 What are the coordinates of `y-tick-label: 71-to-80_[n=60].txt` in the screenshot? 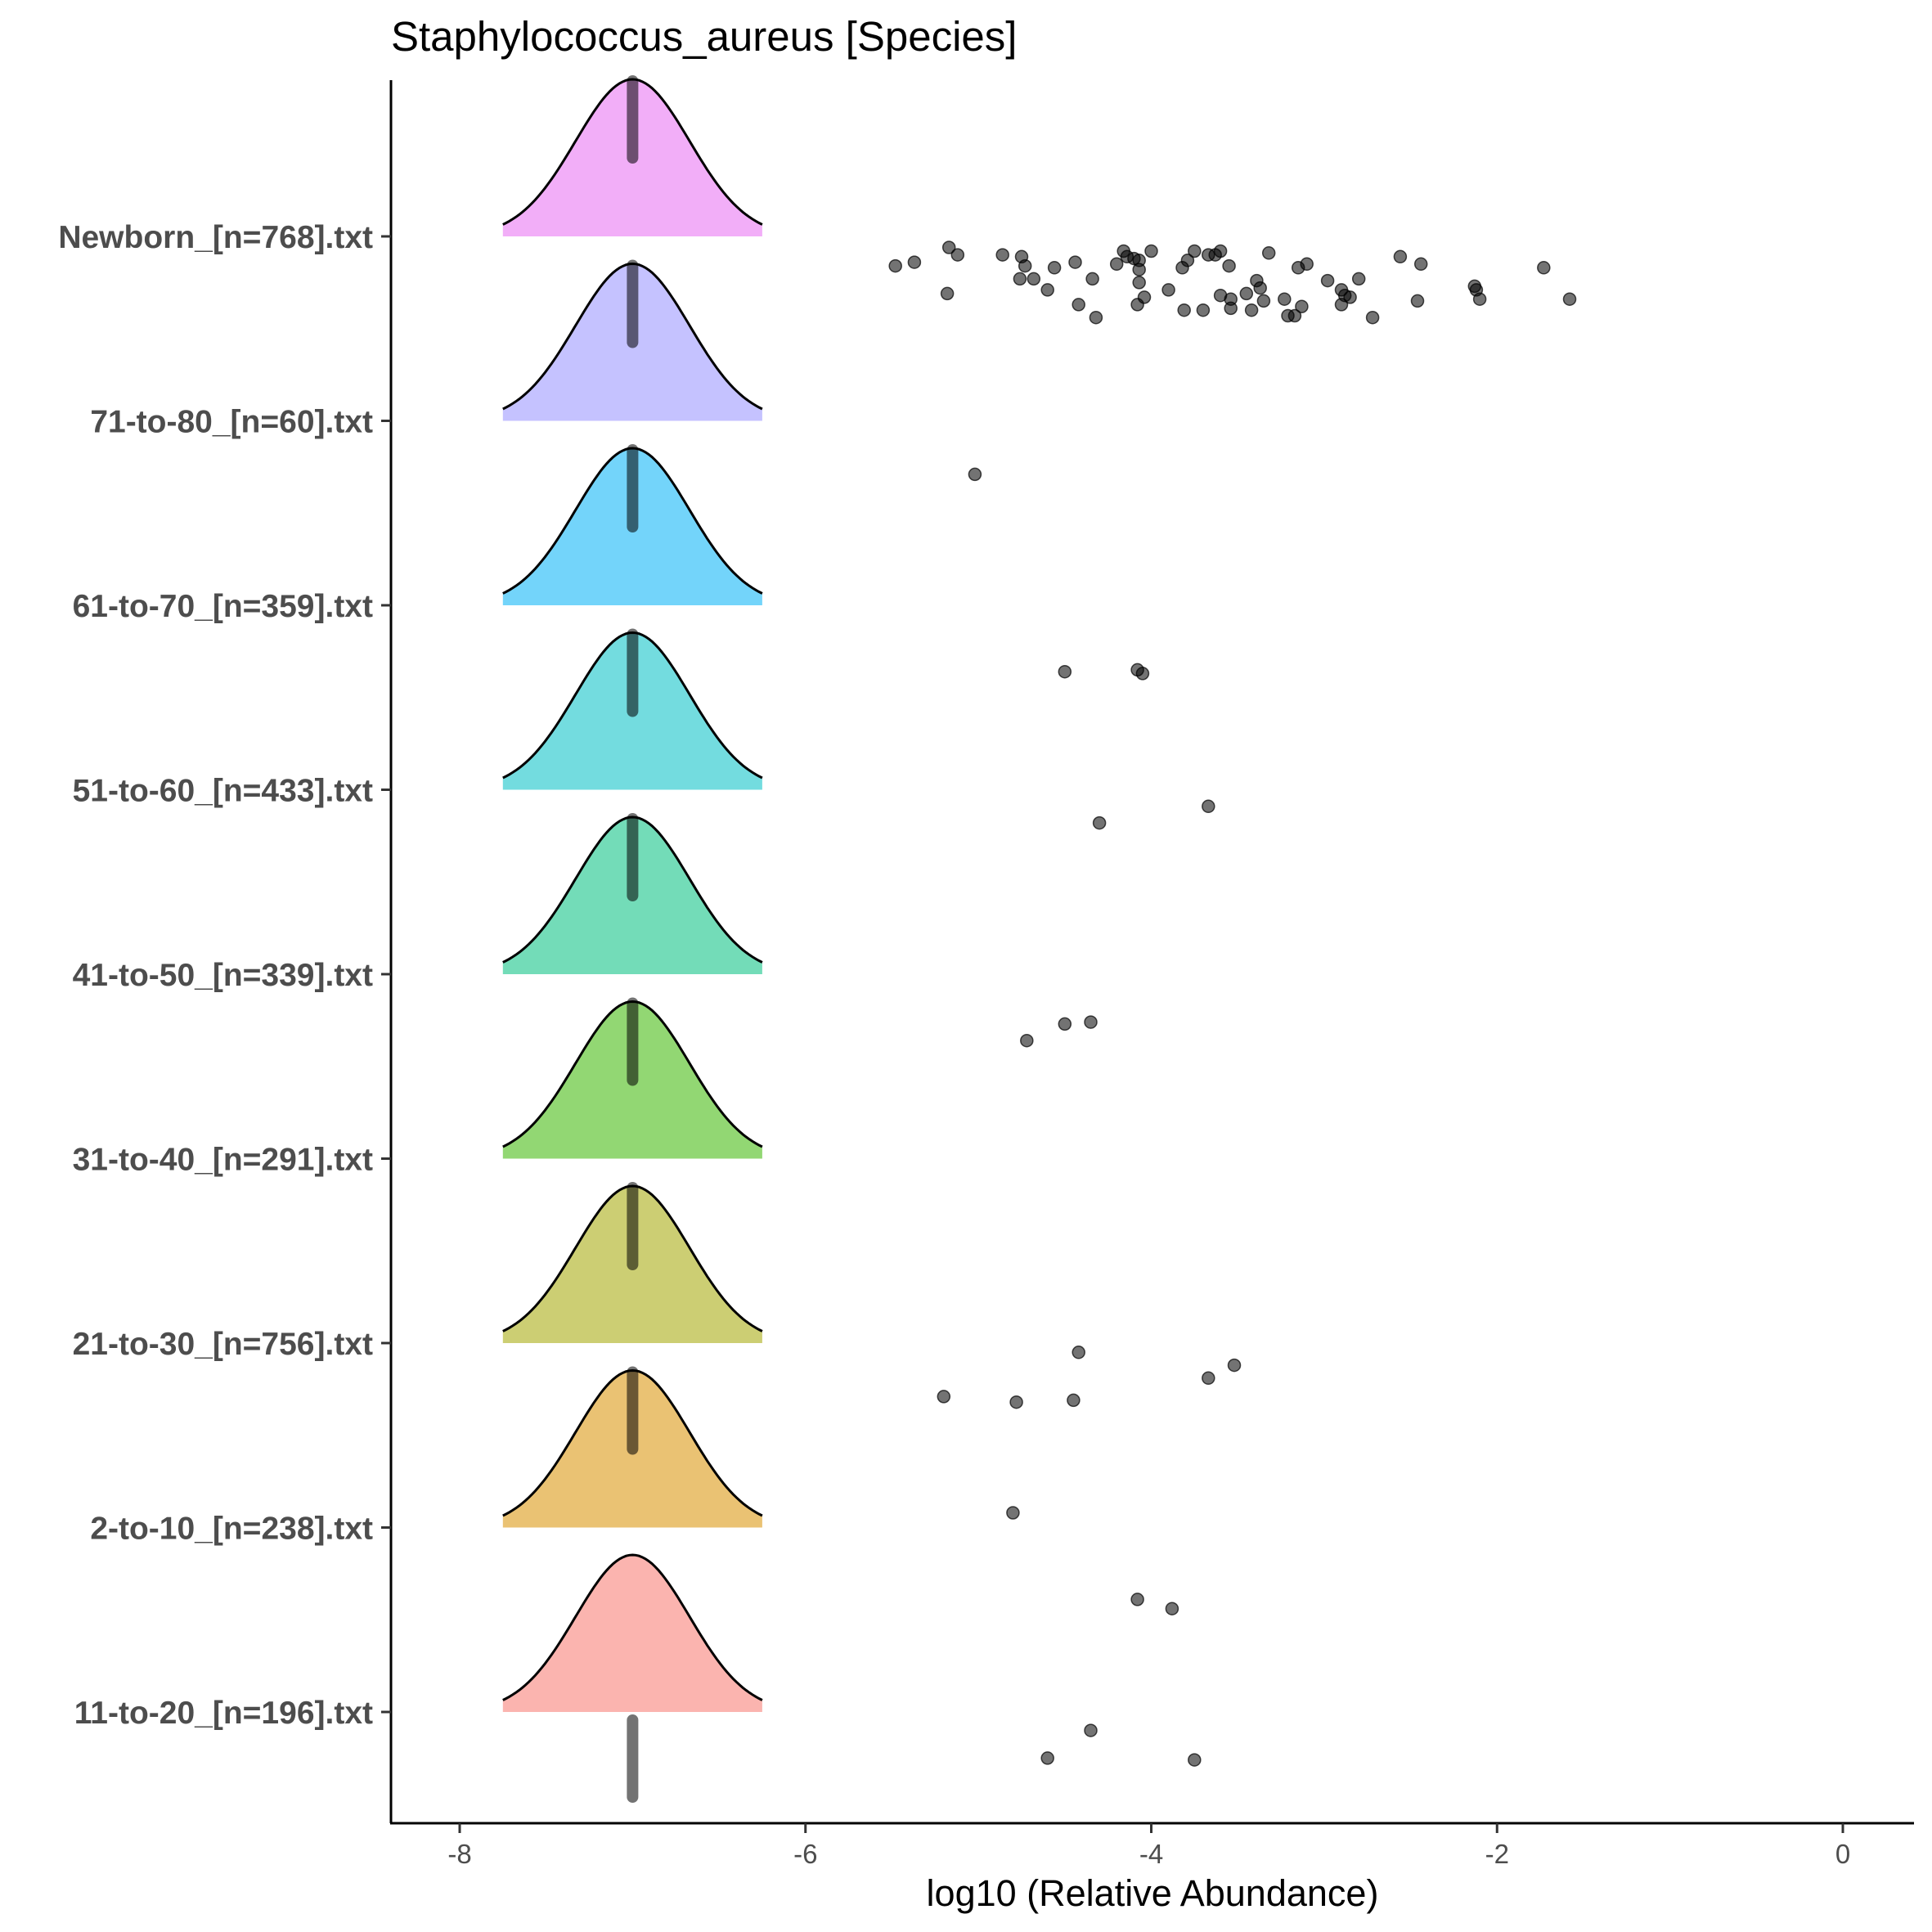 It's located at (232, 422).